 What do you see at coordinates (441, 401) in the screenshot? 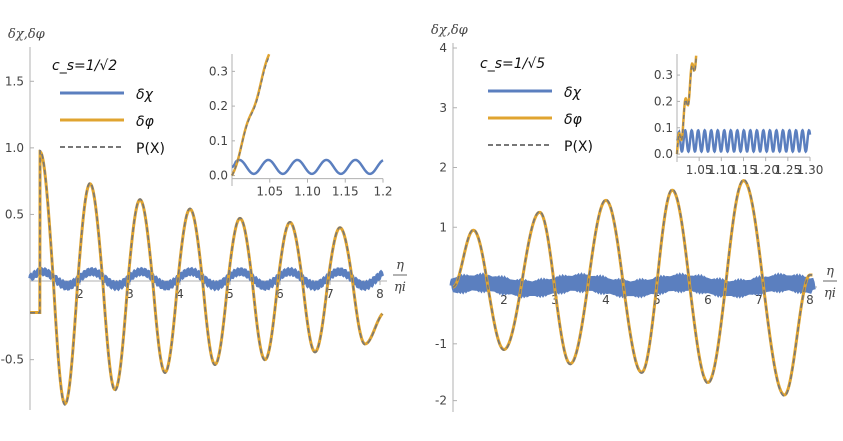
I see `y-tick-label: -2` at bounding box center [441, 401].